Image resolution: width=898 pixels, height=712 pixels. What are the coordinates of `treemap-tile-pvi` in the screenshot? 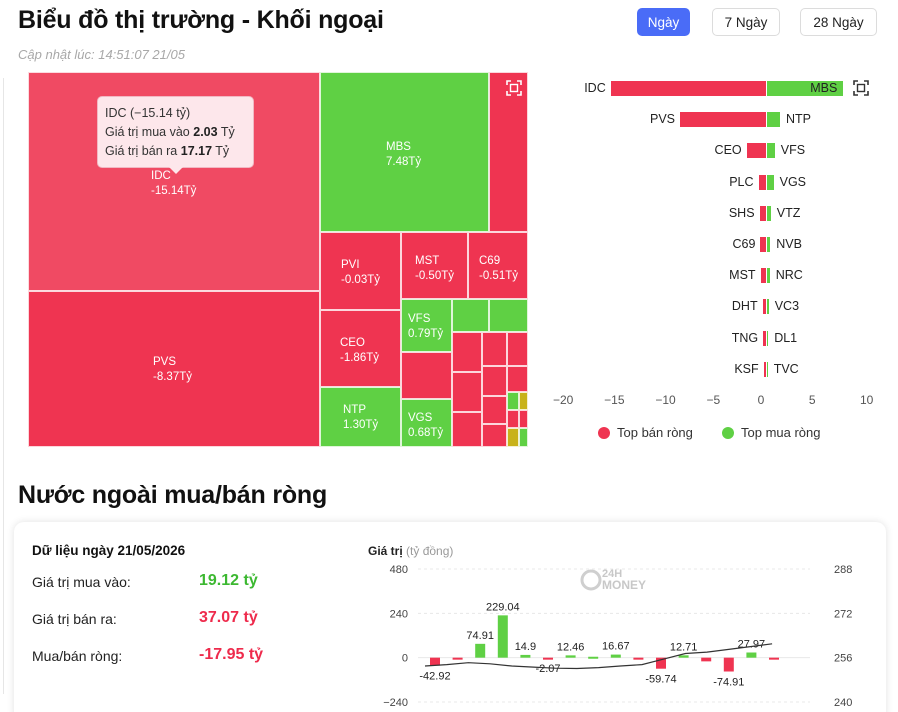 It's located at (360, 271).